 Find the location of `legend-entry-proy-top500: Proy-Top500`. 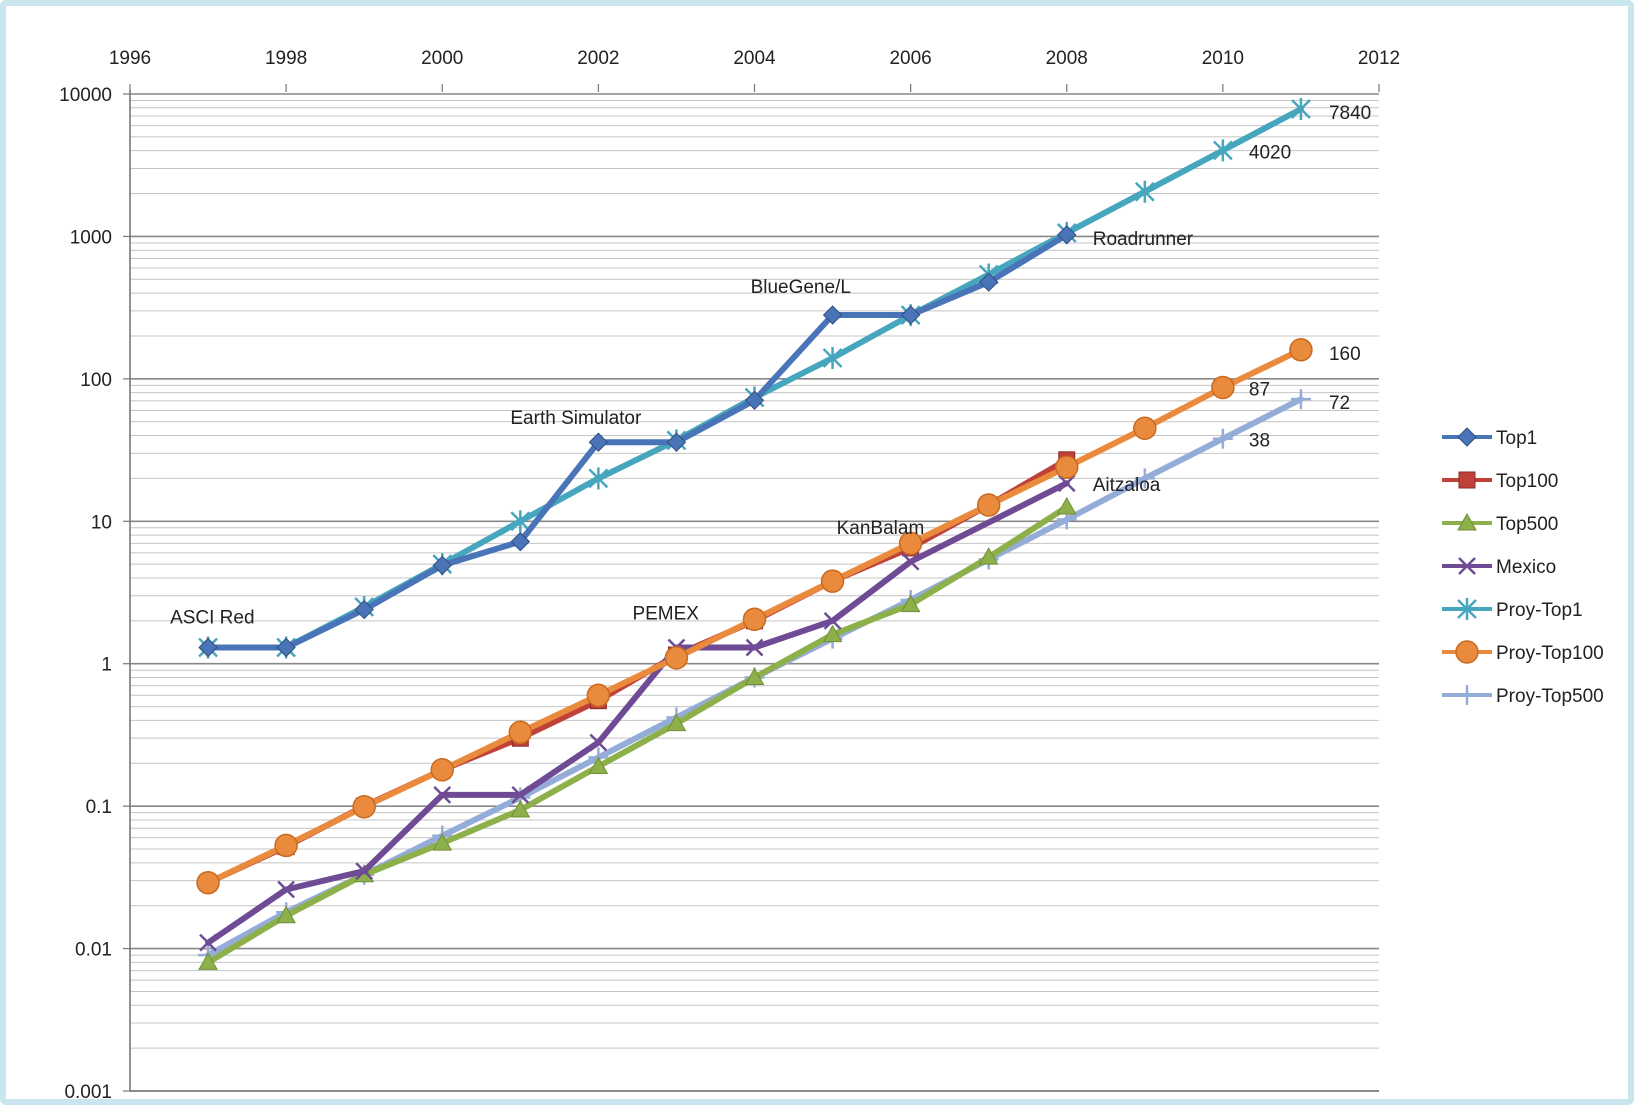

legend-entry-proy-top500: Proy-Top500 is located at coordinates (1523, 696).